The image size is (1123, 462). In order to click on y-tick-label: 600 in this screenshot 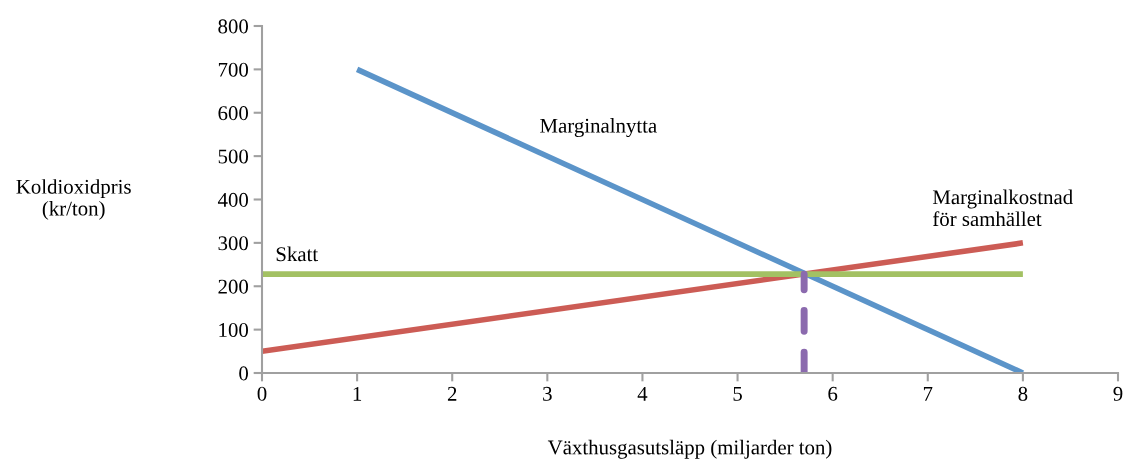, I will do `click(233, 113)`.